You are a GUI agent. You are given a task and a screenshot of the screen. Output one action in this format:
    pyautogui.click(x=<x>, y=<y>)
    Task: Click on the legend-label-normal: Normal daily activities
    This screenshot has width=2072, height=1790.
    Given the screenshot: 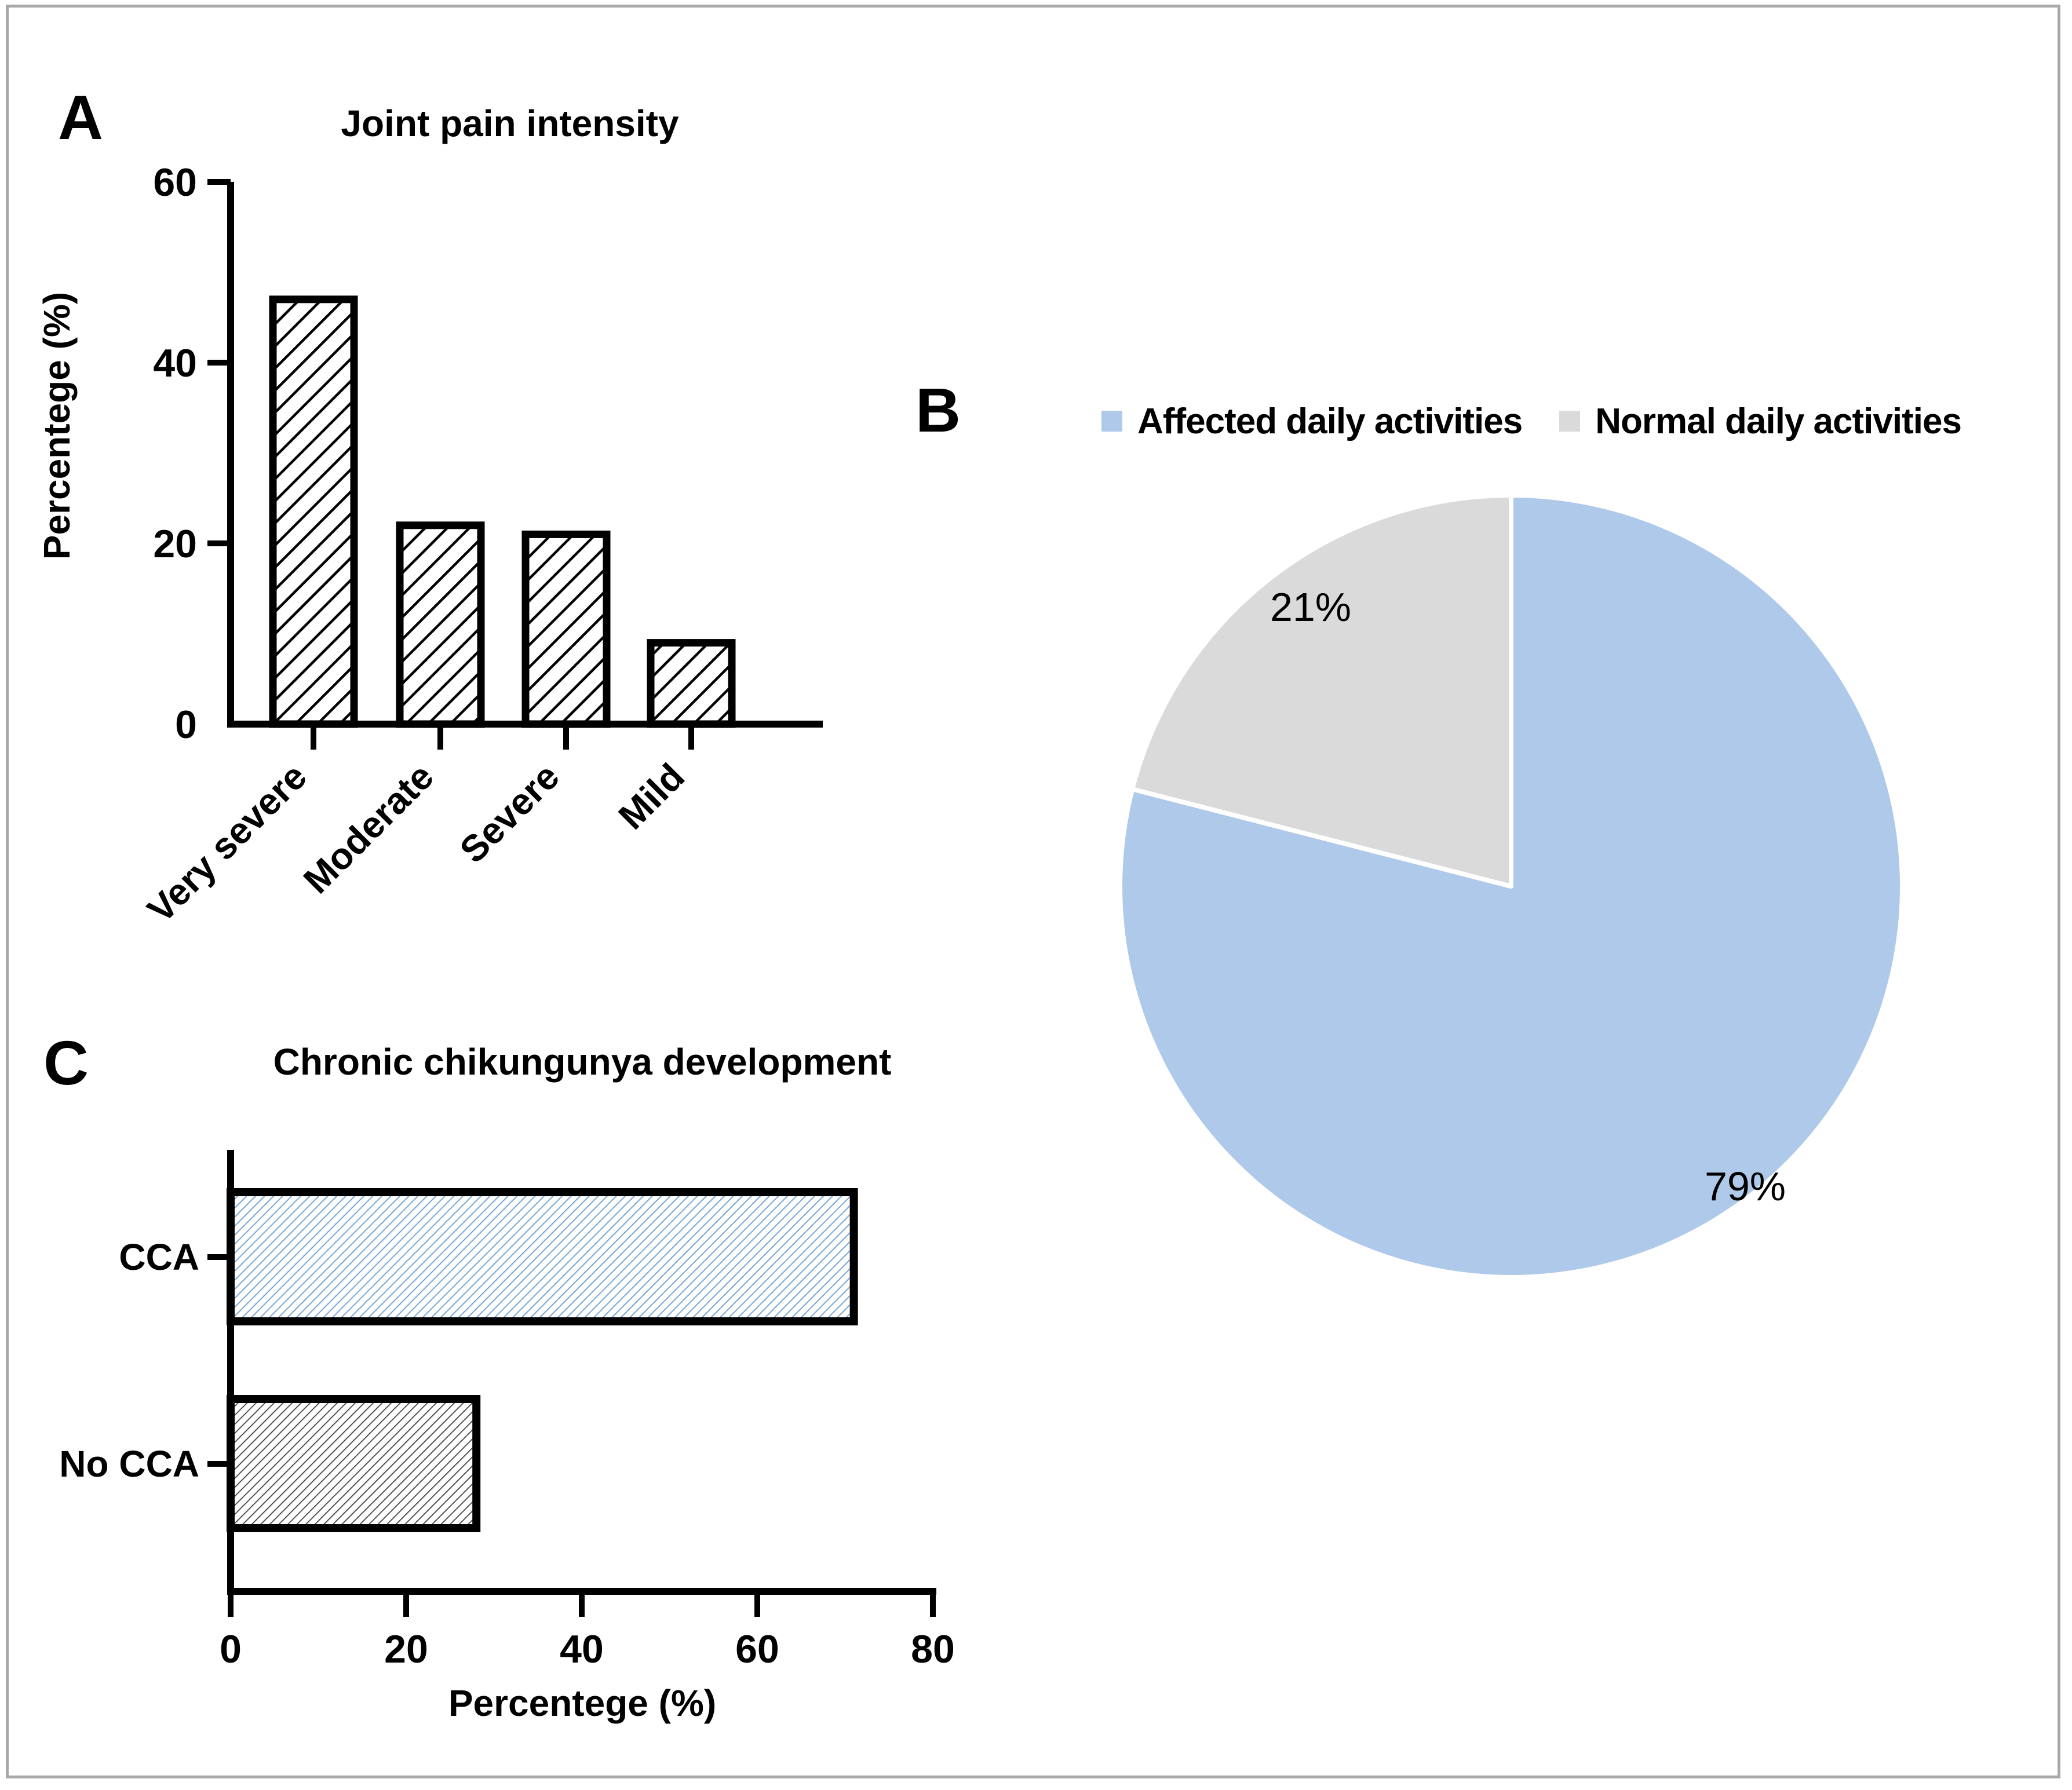 What is the action you would take?
    pyautogui.click(x=1778, y=421)
    